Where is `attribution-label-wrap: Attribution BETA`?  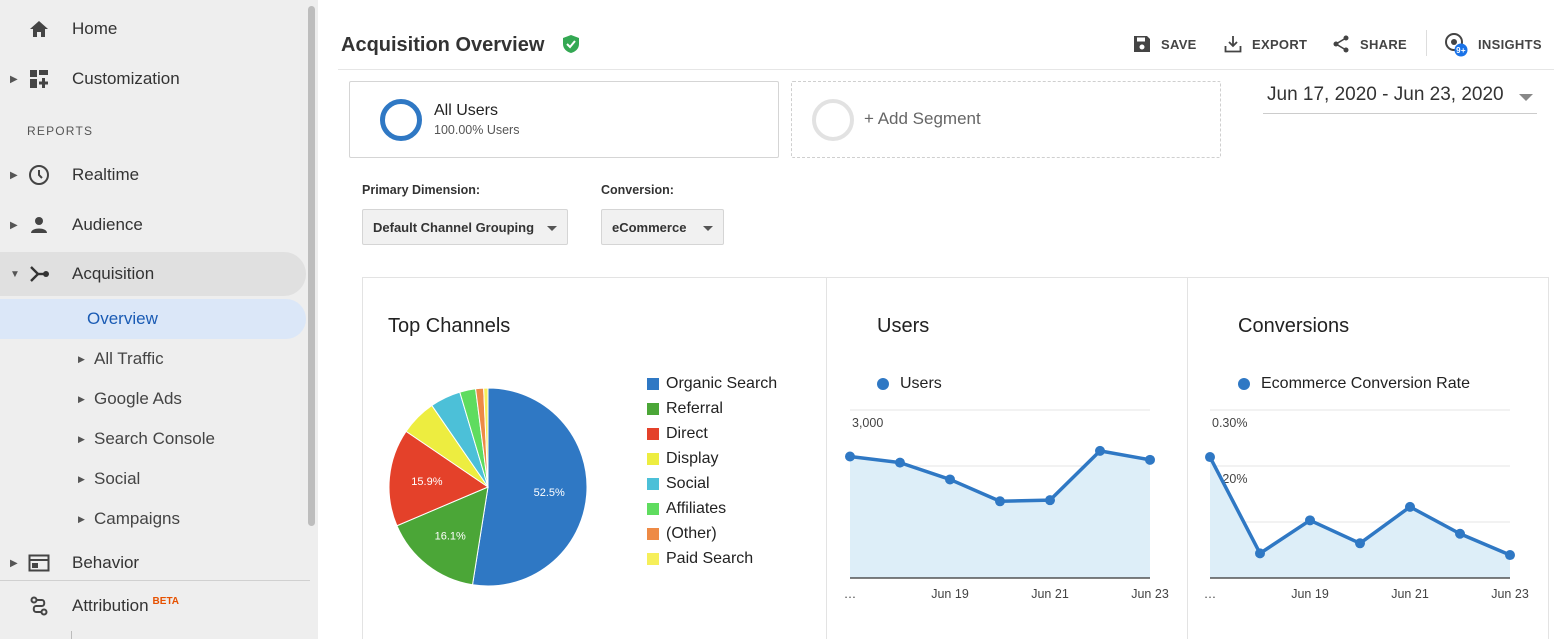
attribution-label-wrap: Attribution BETA is located at coordinates (125, 606).